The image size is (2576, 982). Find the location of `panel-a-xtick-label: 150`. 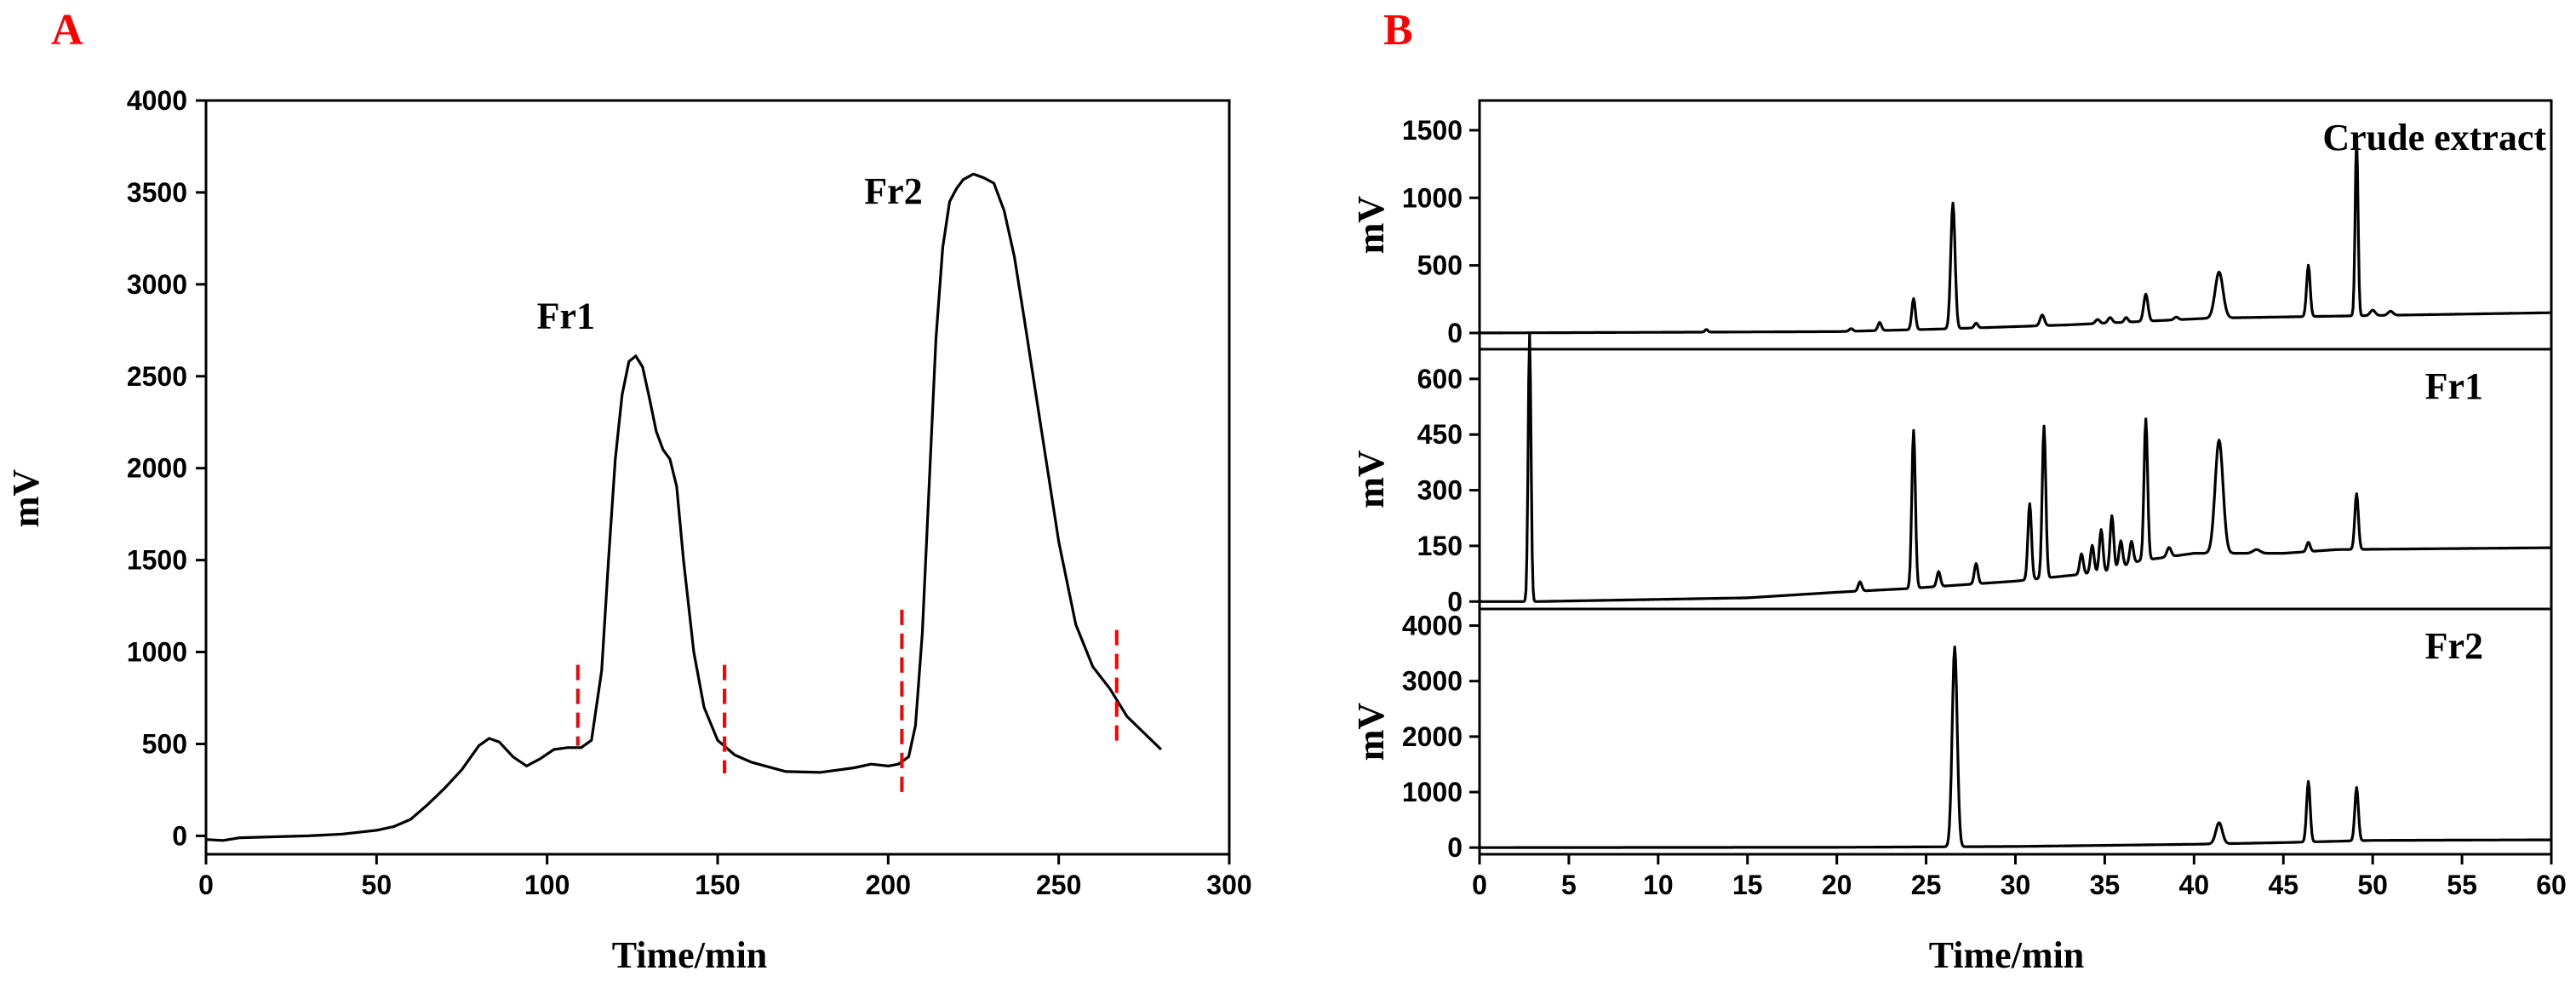

panel-a-xtick-label: 150 is located at coordinates (717, 885).